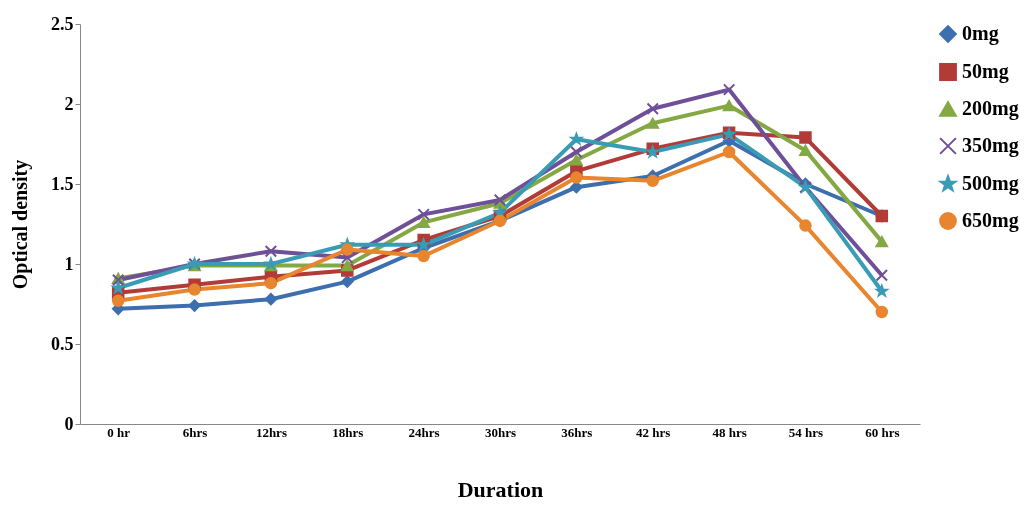 The image size is (1029, 510). Describe the element at coordinates (729, 432) in the screenshot. I see `x-tick-label: 48 hrs` at that location.